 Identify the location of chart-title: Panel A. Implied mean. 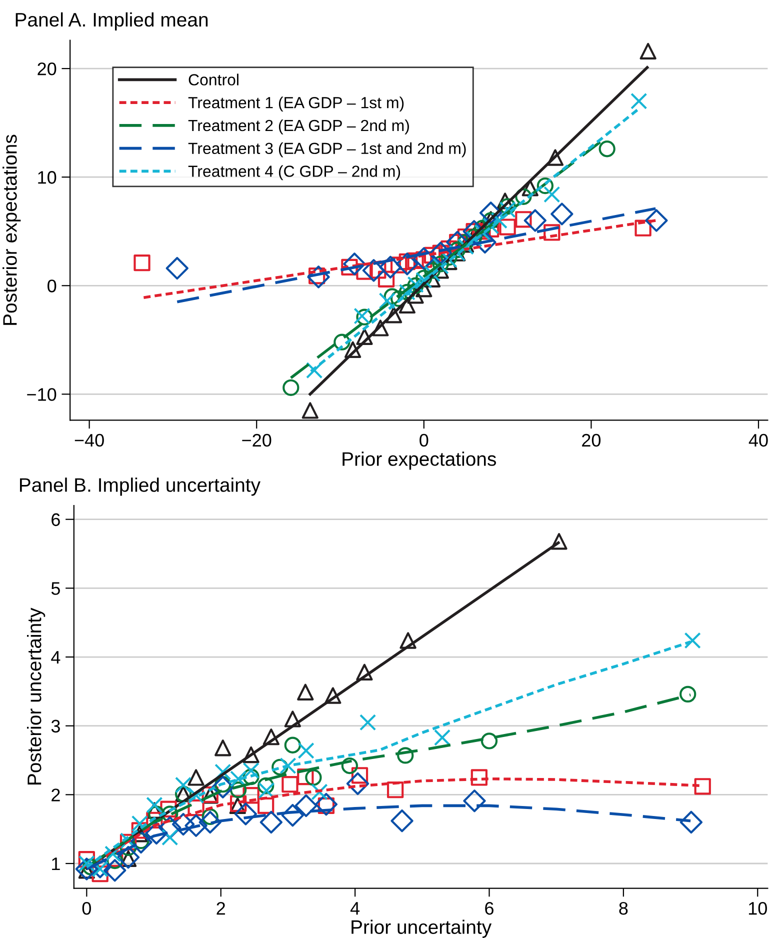
(112, 21).